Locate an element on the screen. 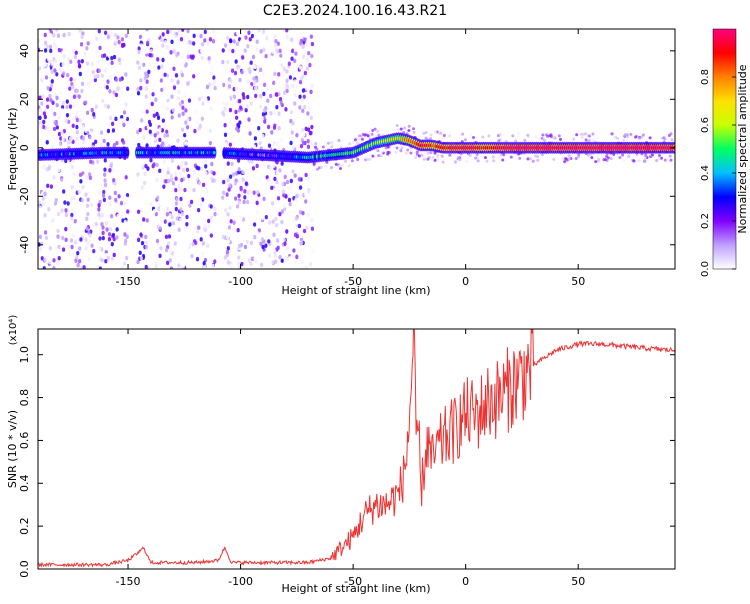  colorbar-tick-label: 0.2 is located at coordinates (705, 221).